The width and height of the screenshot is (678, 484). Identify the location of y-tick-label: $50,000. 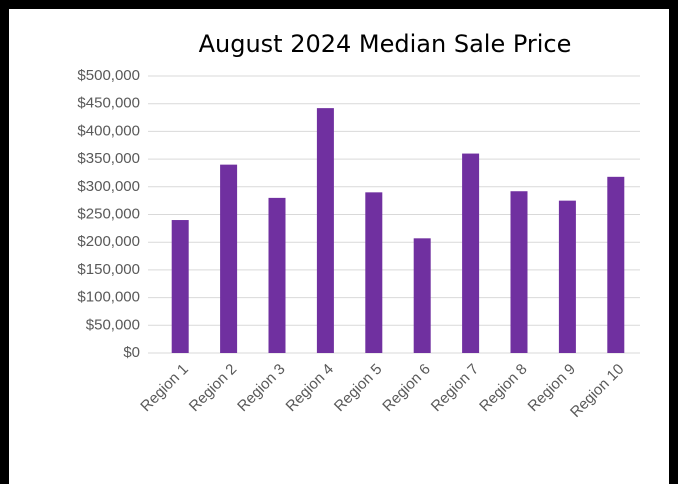
(113, 324).